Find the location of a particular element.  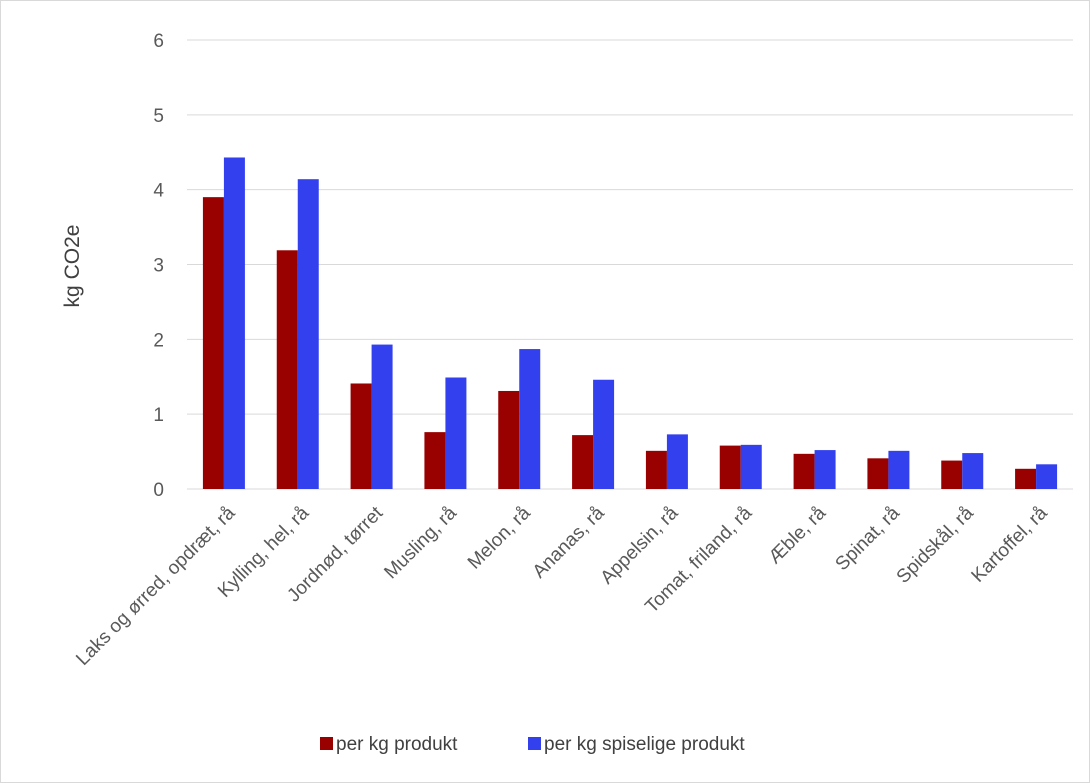

y-axis-title: kg CO2e is located at coordinates (72, 266).